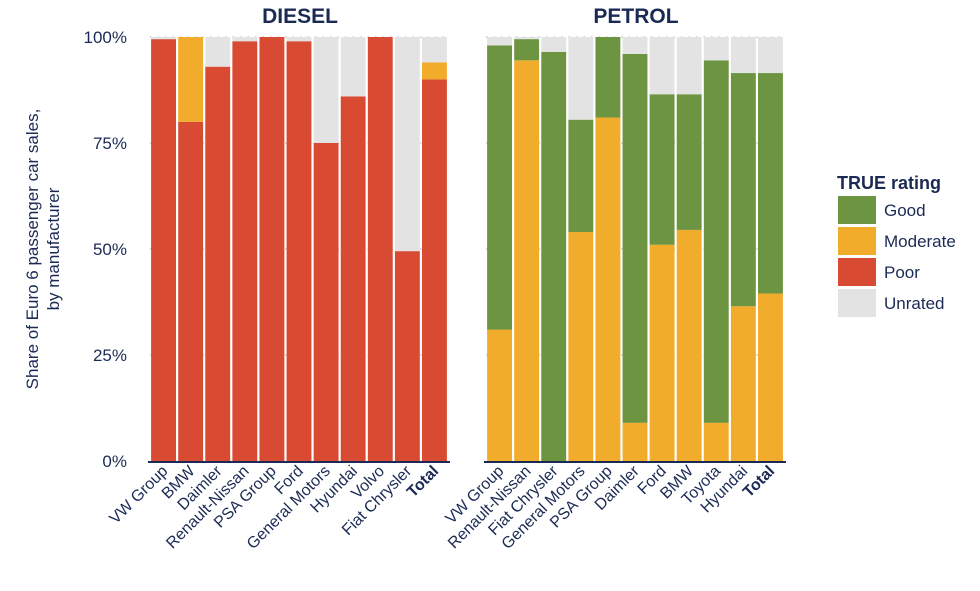 This screenshot has width=980, height=591. What do you see at coordinates (300, 16) in the screenshot?
I see `panel-title: DIESEL` at bounding box center [300, 16].